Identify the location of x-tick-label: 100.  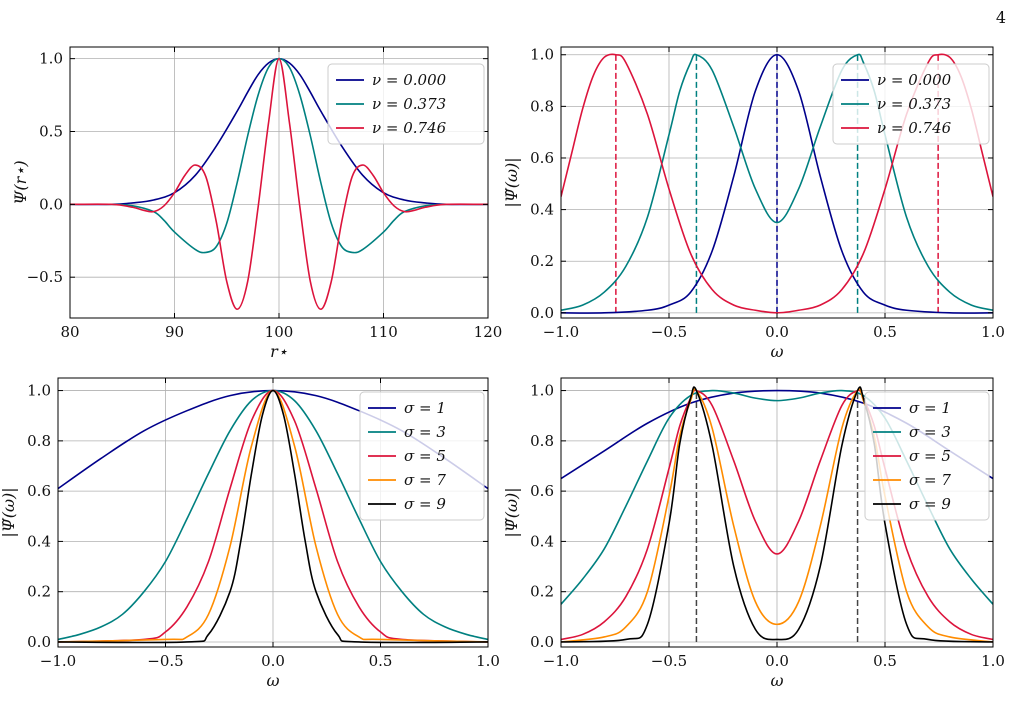
(279, 332).